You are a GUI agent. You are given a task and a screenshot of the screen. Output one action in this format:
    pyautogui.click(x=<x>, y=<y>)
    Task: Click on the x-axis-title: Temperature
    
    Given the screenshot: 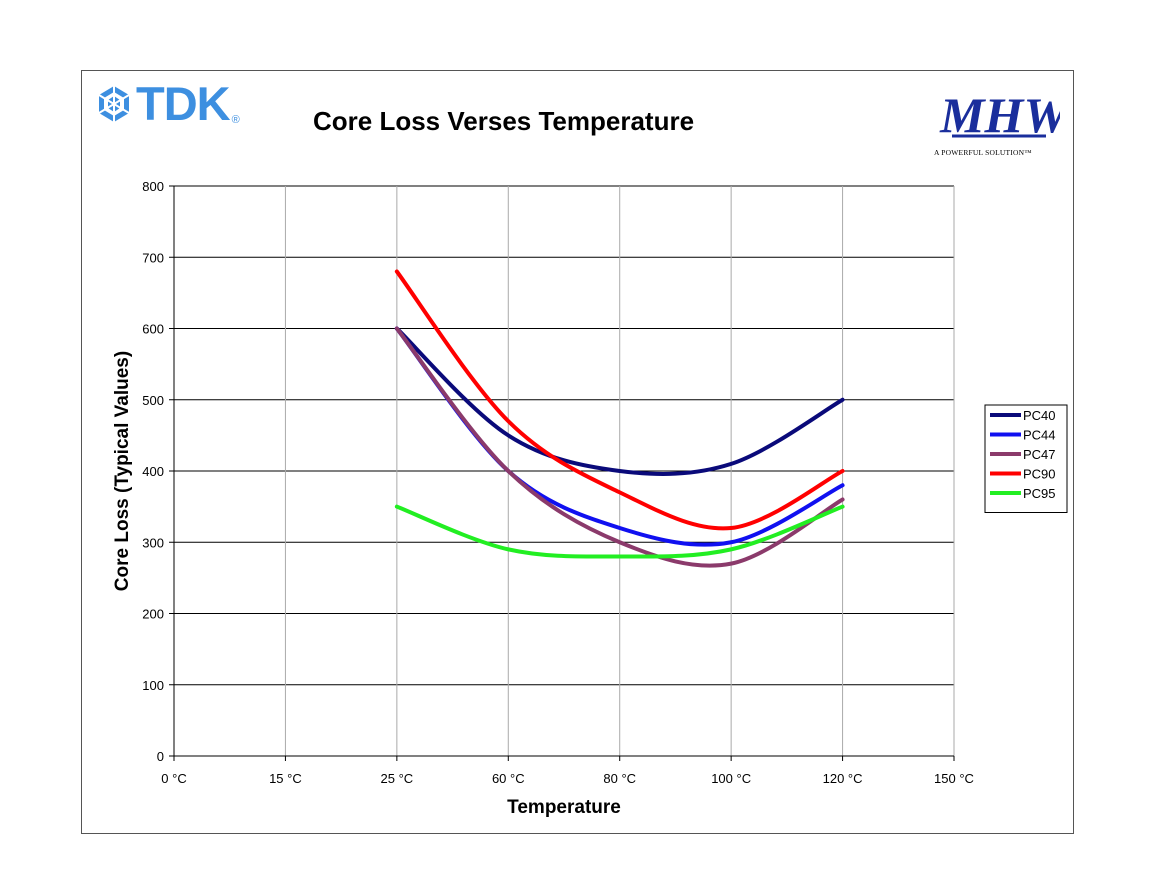 What is the action you would take?
    pyautogui.click(x=564, y=807)
    